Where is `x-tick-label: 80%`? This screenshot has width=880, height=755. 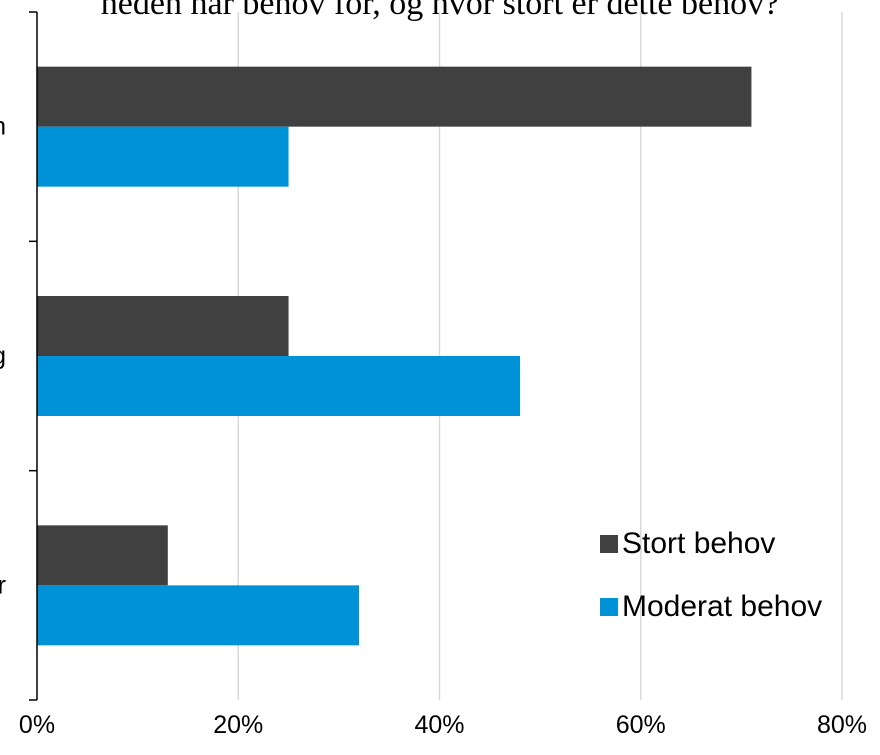
x-tick-label: 80% is located at coordinates (842, 725).